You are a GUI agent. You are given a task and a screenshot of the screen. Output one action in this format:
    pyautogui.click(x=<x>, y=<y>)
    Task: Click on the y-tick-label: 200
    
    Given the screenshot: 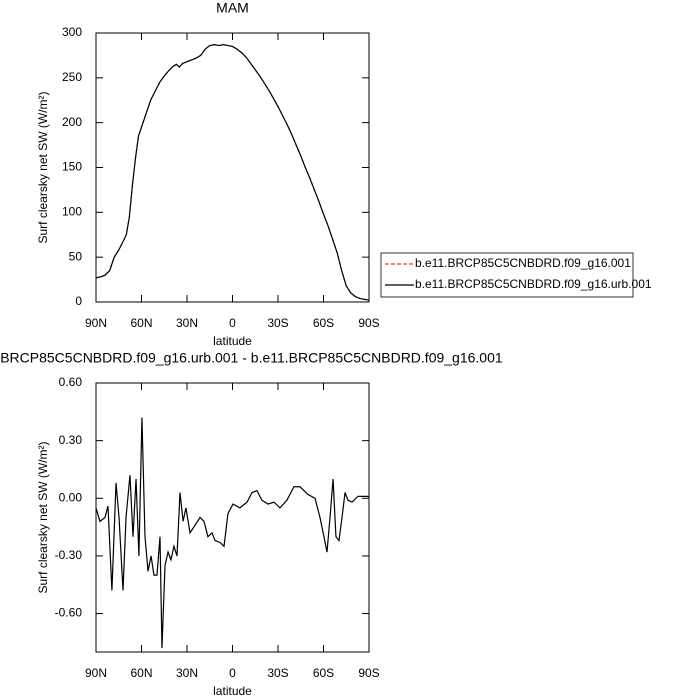 What is the action you would take?
    pyautogui.click(x=72, y=122)
    